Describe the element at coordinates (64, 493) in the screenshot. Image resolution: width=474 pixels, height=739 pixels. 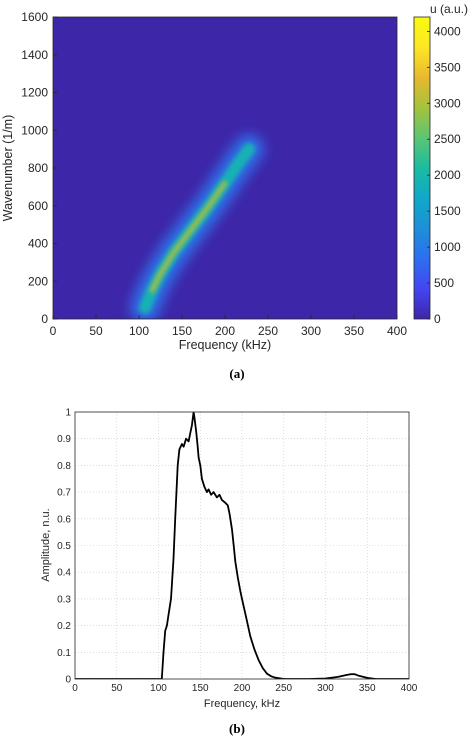
I see `y-tick-label-b: 0.7` at that location.